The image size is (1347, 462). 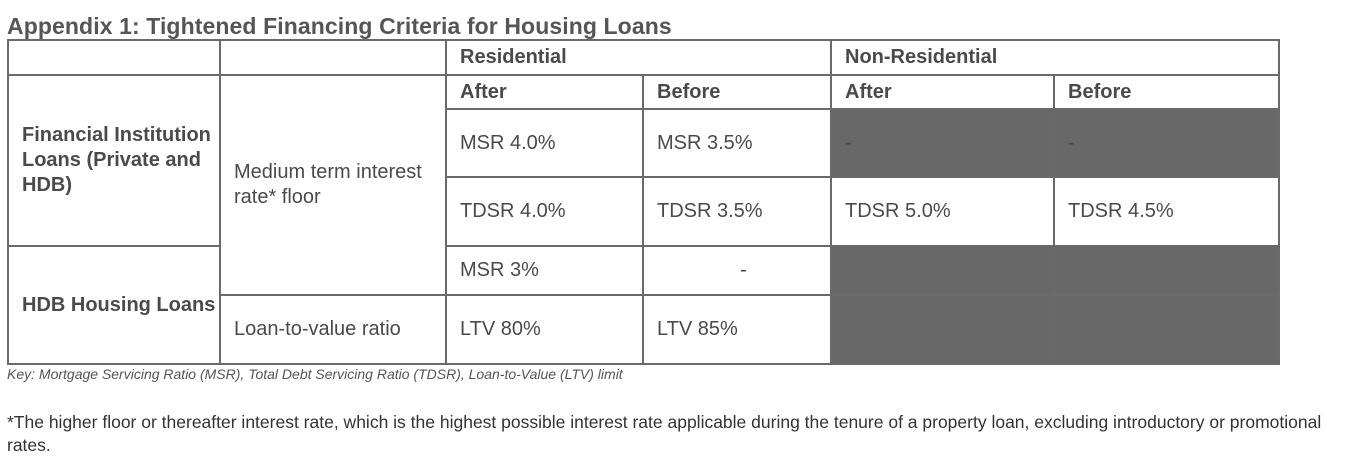 I want to click on table-row: Loan-to-value ratio LTV 80% LTV 85%, so click(x=644, y=329).